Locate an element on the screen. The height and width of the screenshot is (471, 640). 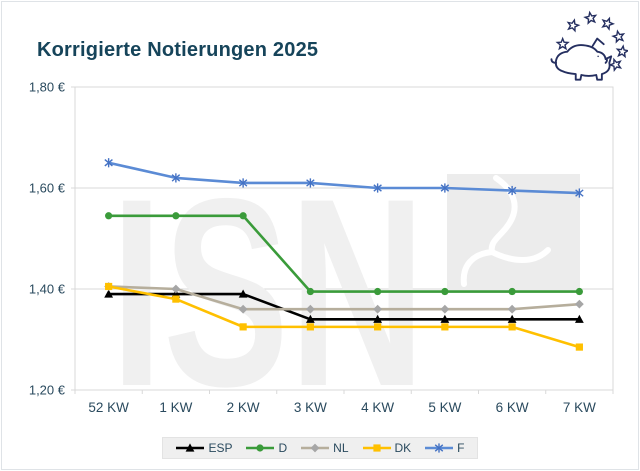
x-tick-label: 1 KW is located at coordinates (175, 407).